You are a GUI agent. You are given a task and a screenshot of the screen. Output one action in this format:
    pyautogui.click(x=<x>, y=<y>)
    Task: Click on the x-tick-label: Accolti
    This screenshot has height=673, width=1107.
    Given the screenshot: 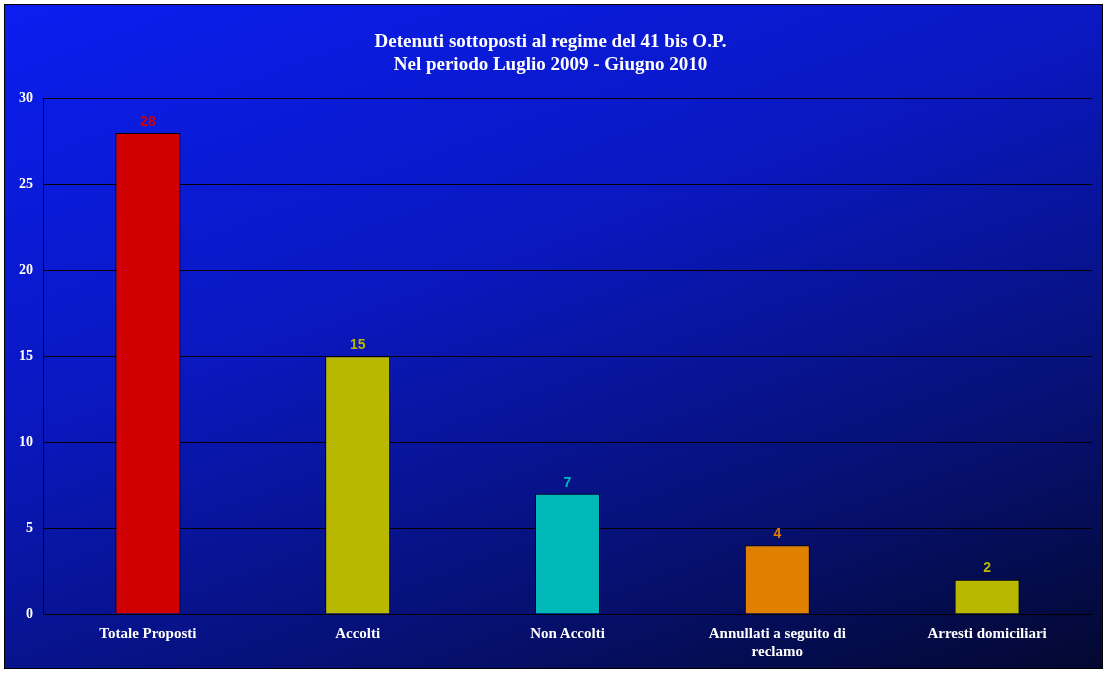 What is the action you would take?
    pyautogui.click(x=358, y=632)
    